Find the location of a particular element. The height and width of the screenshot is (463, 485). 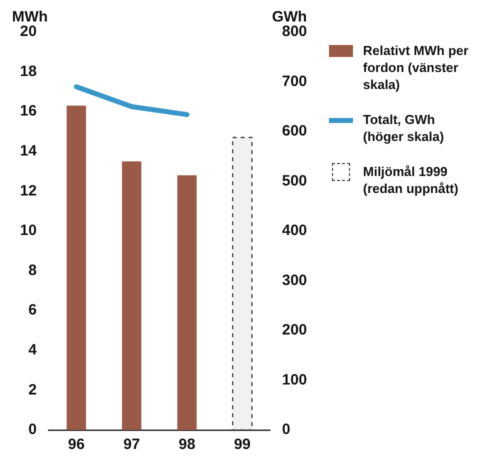

y-tick-label: 8 is located at coordinates (32, 270).